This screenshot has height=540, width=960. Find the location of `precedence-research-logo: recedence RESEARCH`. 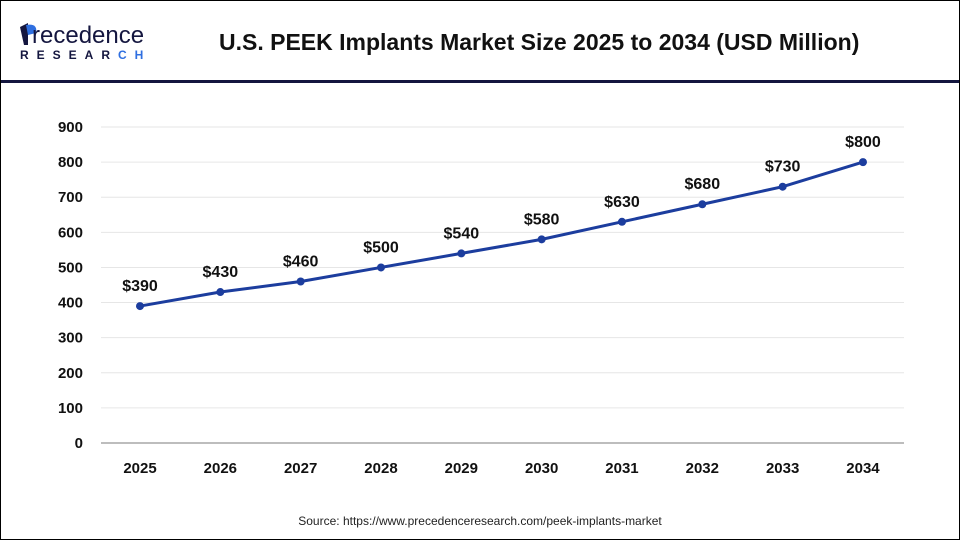

precedence-research-logo: recedence RESEARCH is located at coordinates (85, 42).